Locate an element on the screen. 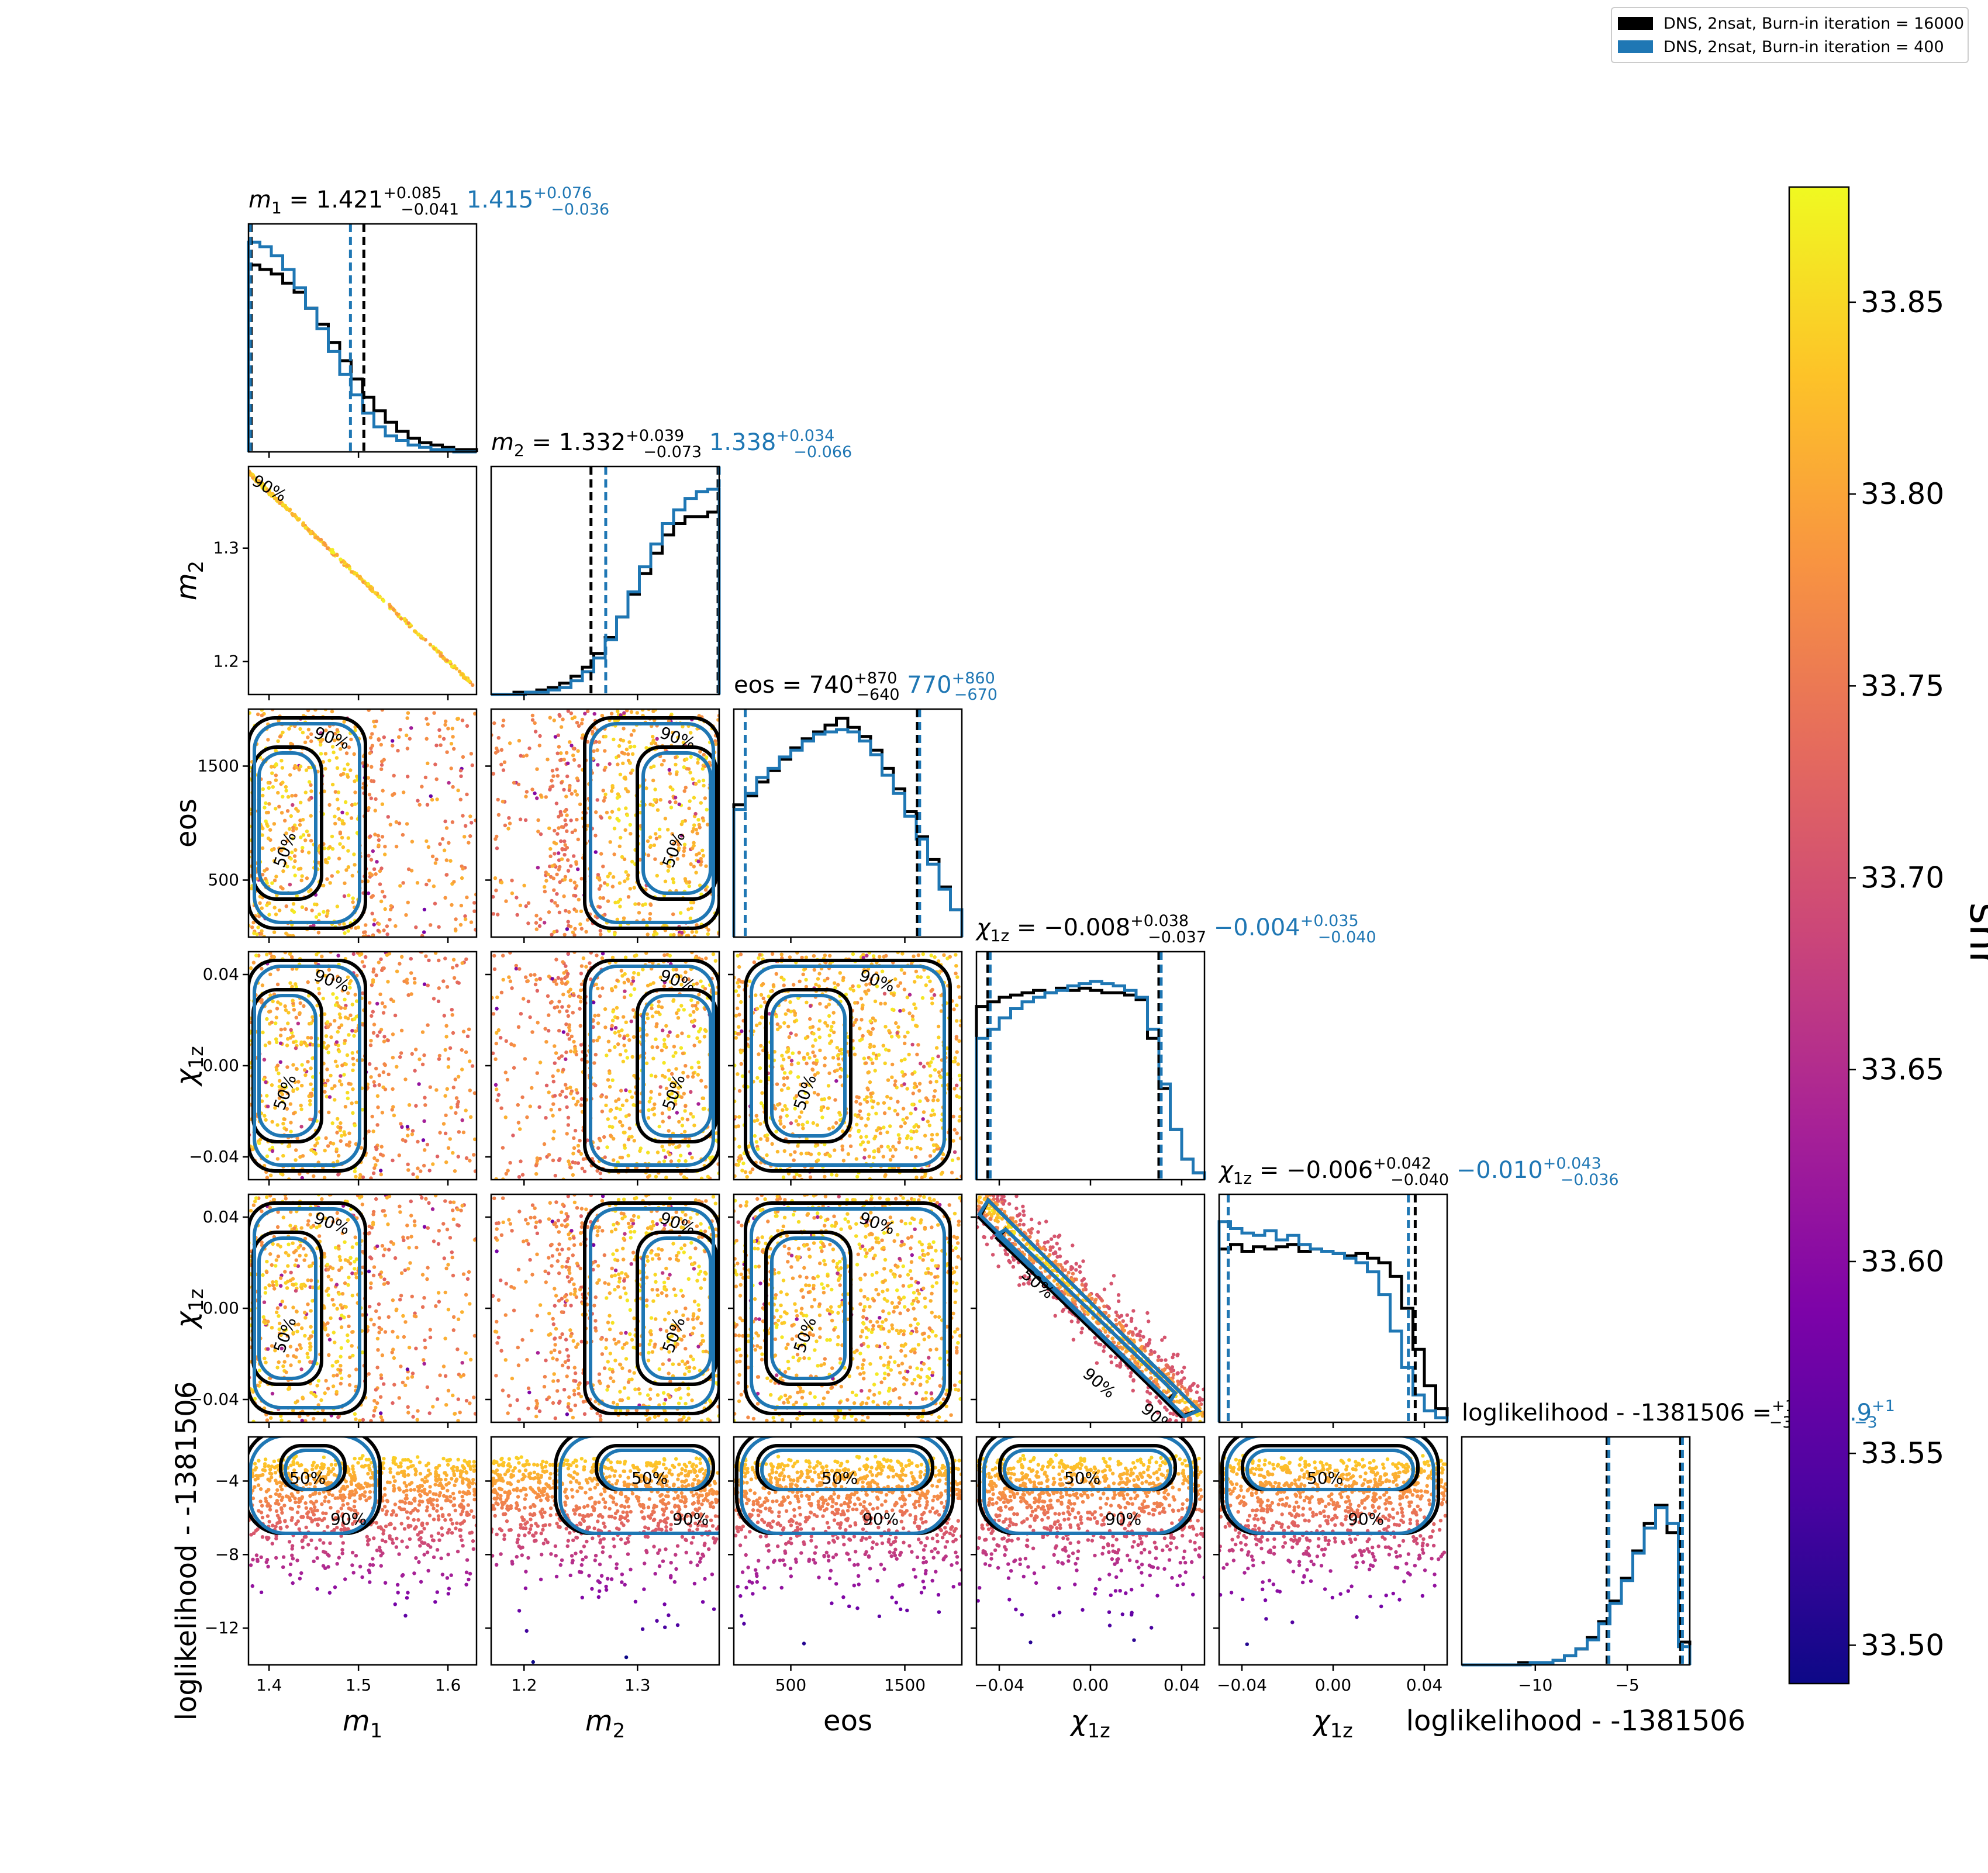 This screenshot has width=1988, height=1873. contour-label: 50% is located at coordinates (285, 1092).